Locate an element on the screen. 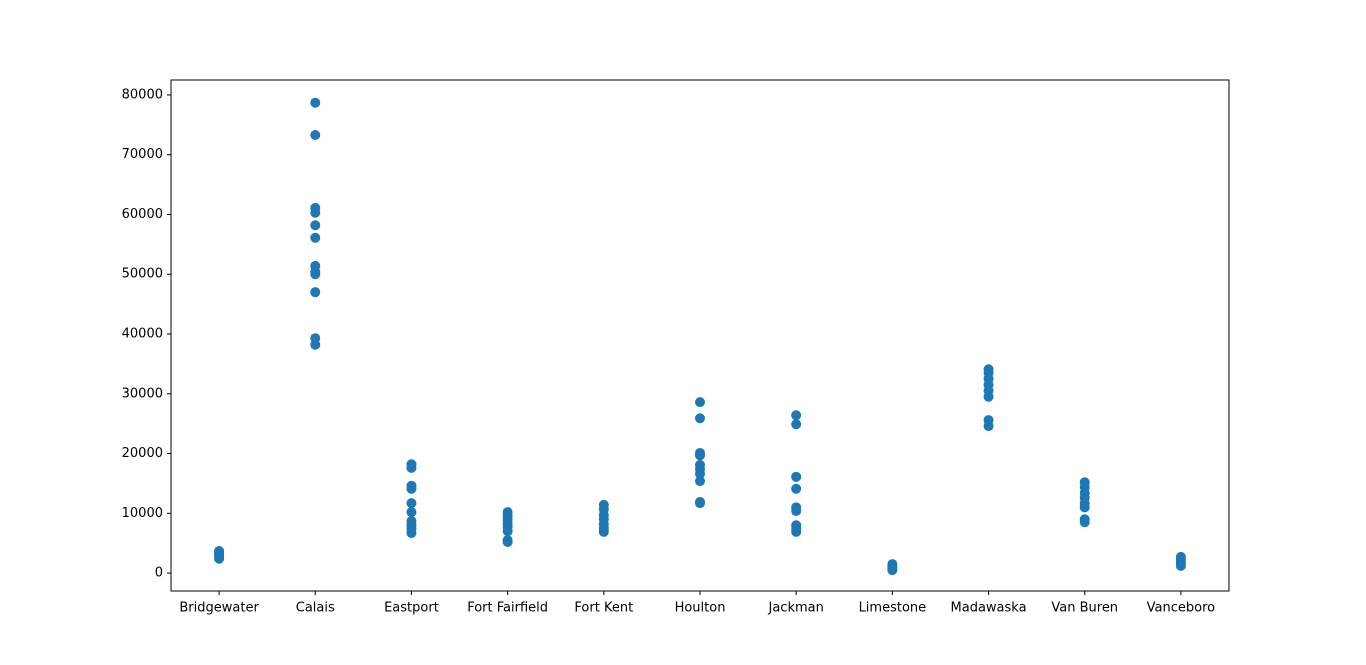 This screenshot has width=1366, height=665. x-tick-label: Jackman is located at coordinates (796, 608).